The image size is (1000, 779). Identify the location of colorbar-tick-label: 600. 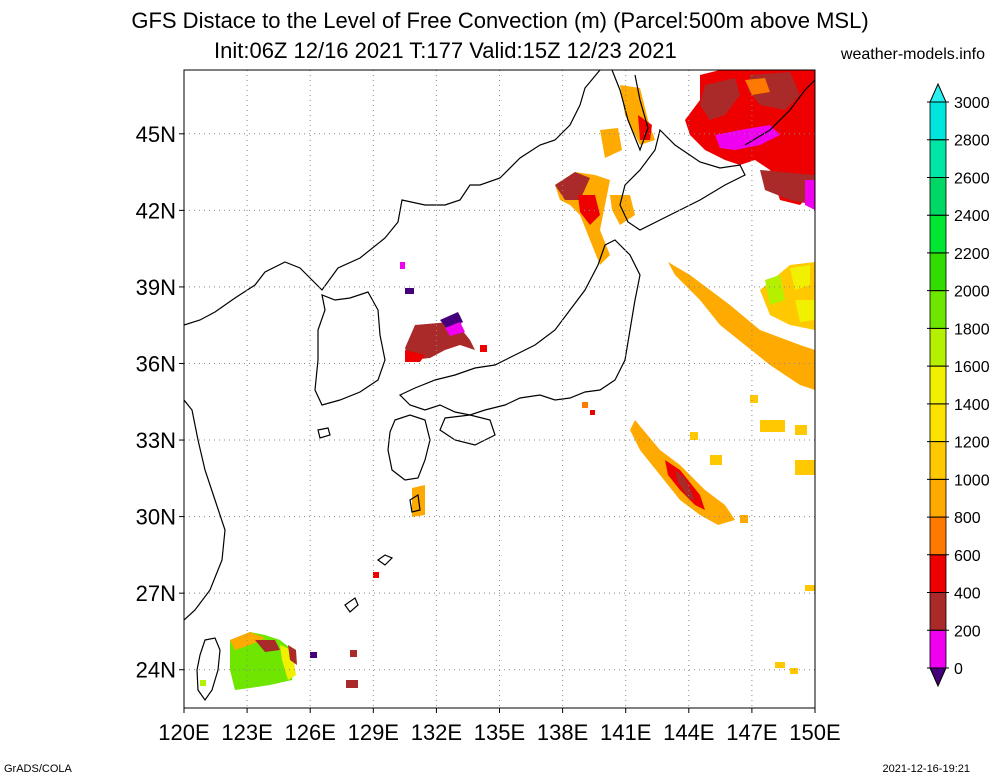
(967, 556).